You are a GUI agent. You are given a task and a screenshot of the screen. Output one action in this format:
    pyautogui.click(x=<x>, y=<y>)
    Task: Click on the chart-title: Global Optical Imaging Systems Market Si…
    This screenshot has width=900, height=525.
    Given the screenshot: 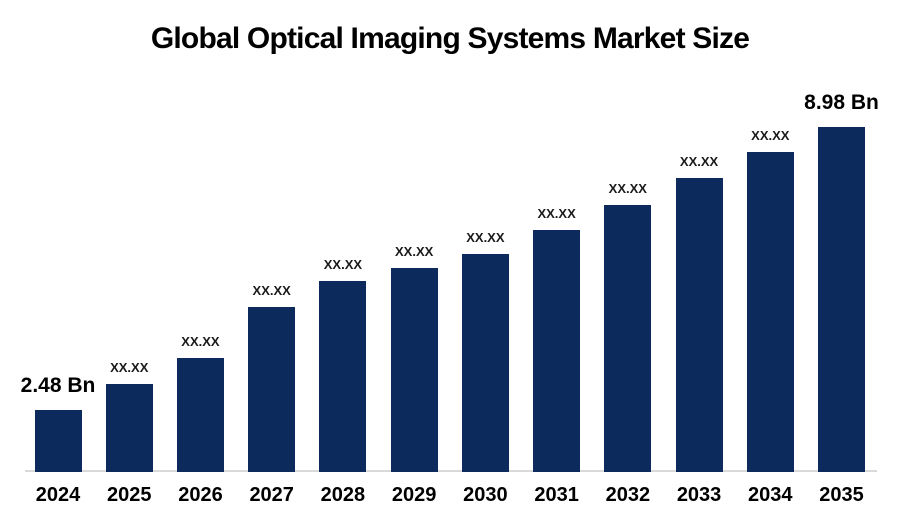 What is the action you would take?
    pyautogui.click(x=450, y=38)
    